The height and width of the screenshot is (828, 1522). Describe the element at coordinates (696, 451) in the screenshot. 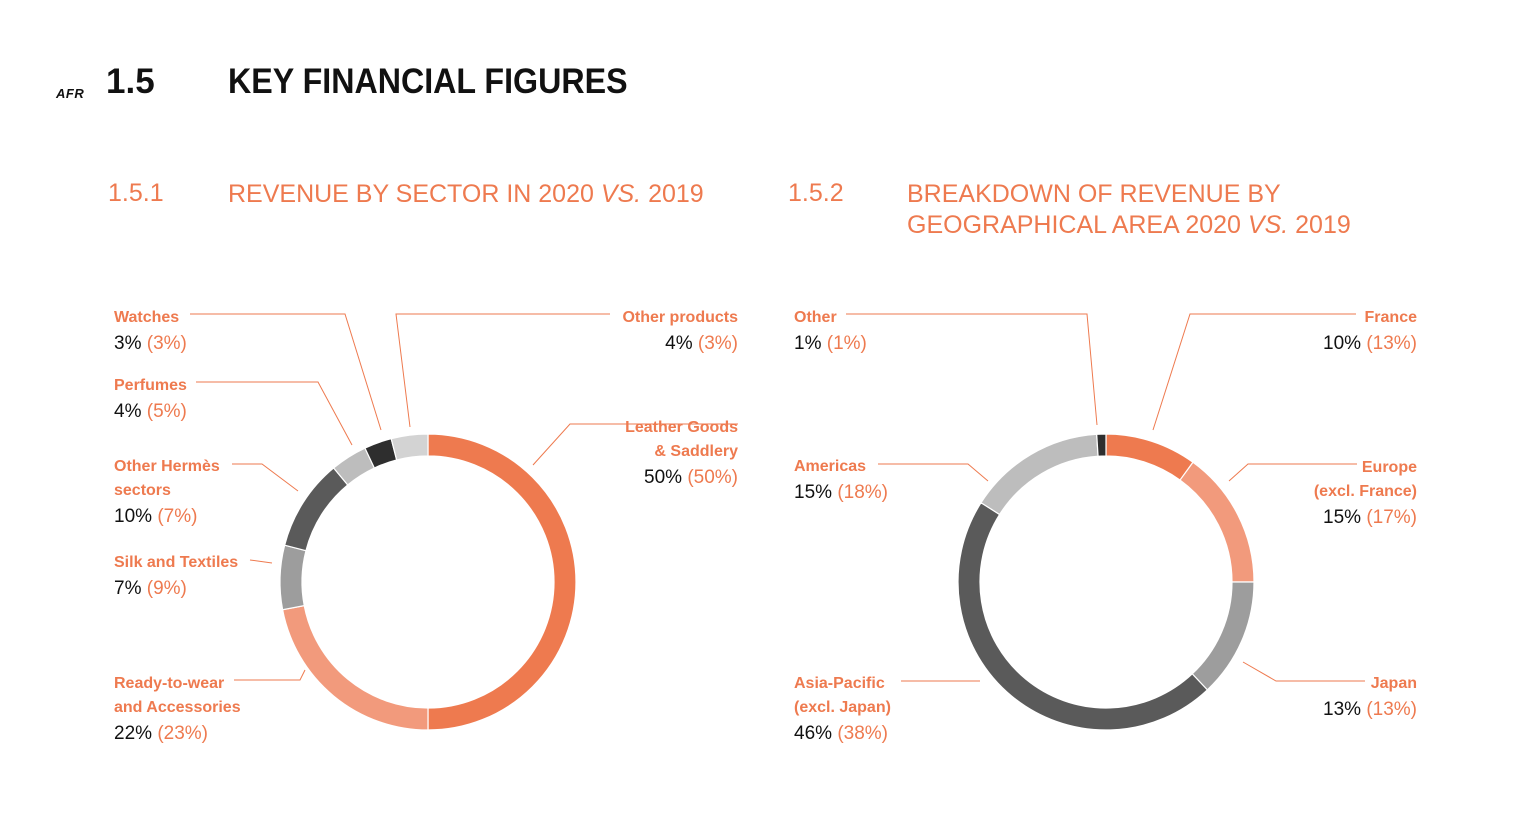

I see `chart1-label-0-1: & Saddlery` at that location.